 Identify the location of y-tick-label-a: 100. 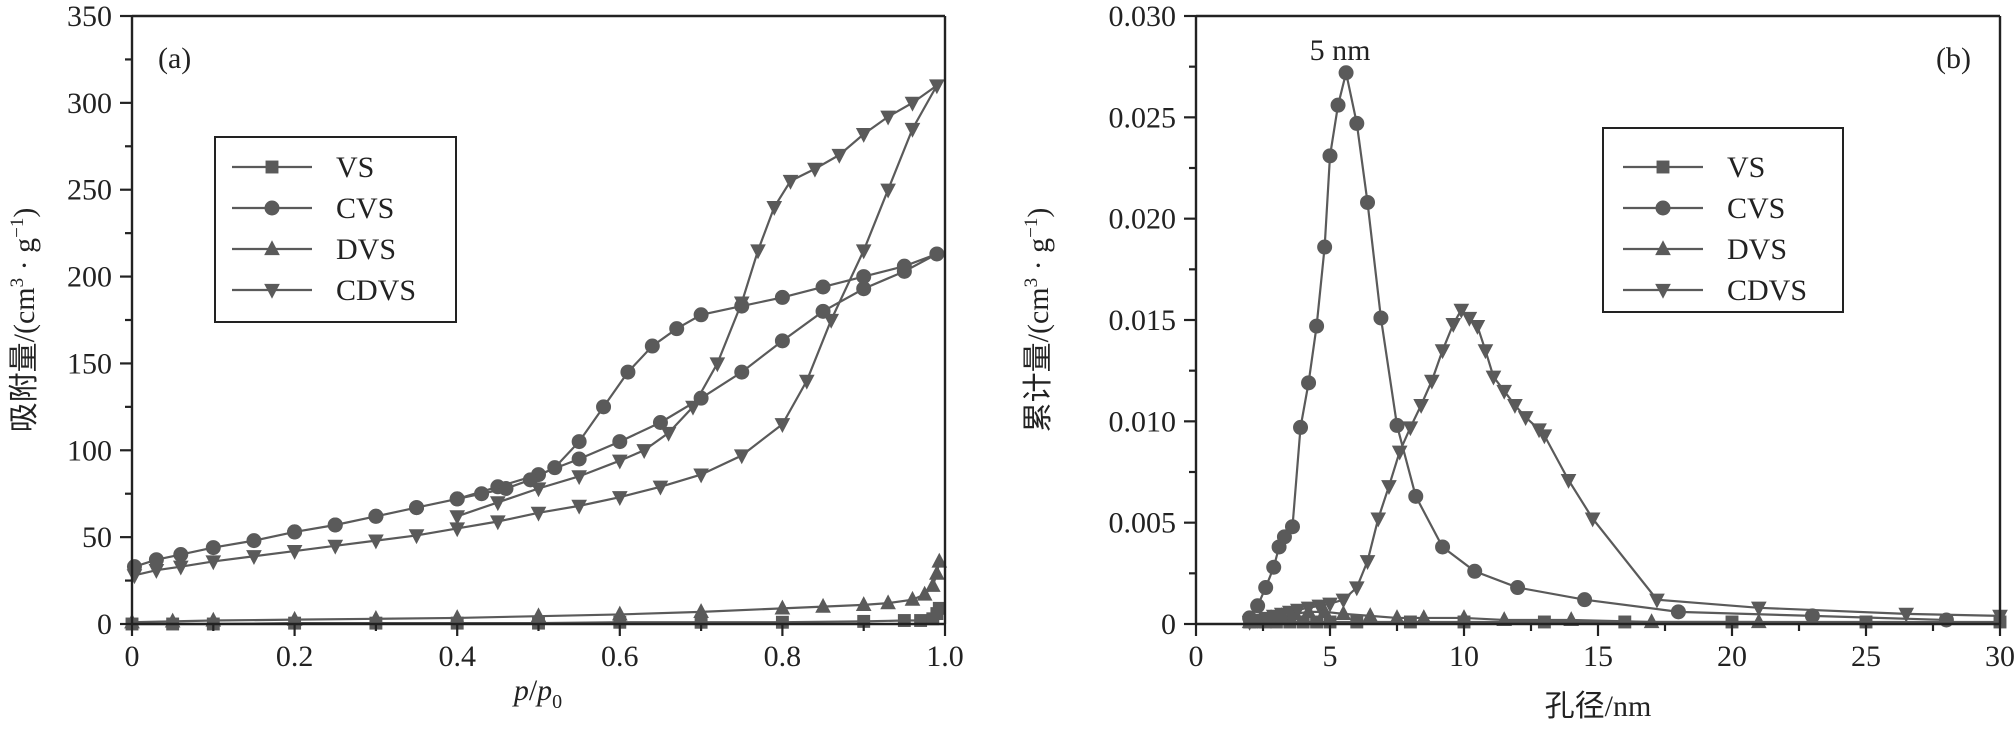
(89, 450).